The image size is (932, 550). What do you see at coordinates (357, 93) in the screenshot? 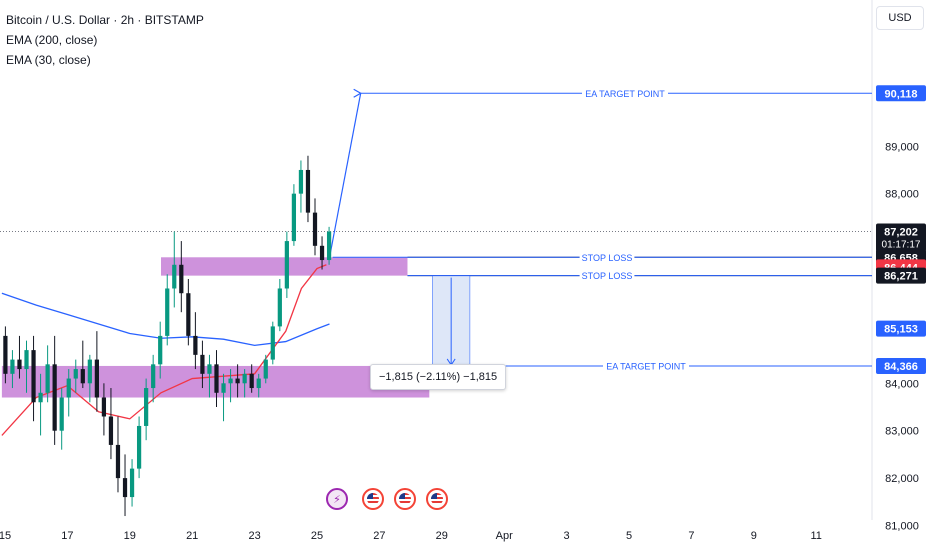
I see `projection-arrow-head` at bounding box center [357, 93].